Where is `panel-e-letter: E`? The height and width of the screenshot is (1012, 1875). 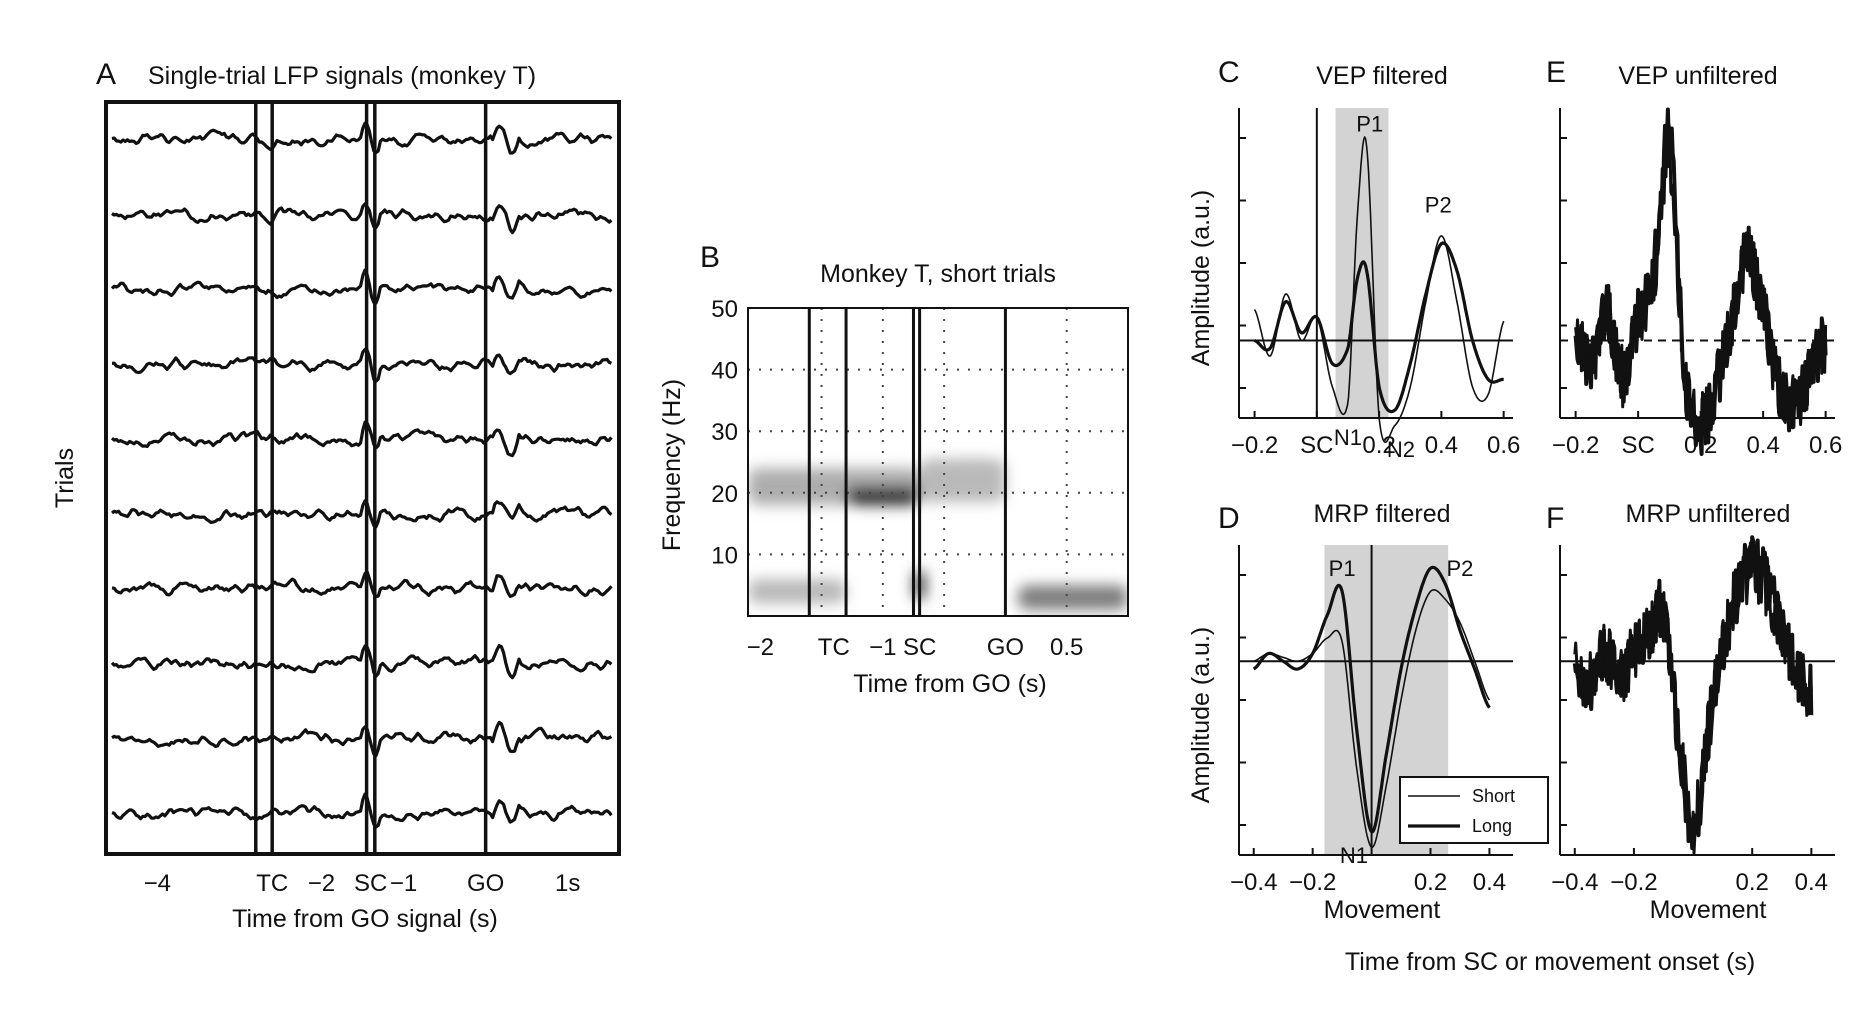 panel-e-letter: E is located at coordinates (1556, 72).